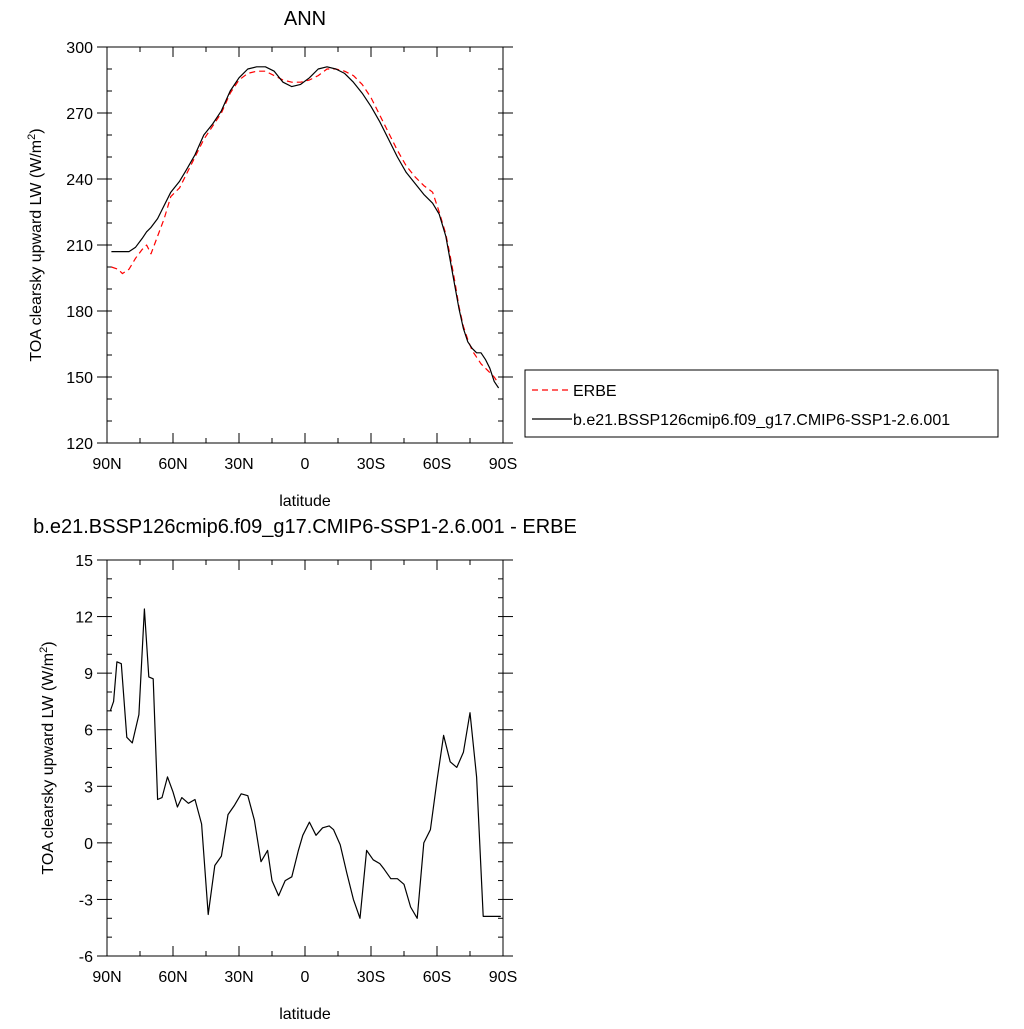 This screenshot has width=1024, height=1029. What do you see at coordinates (595, 391) in the screenshot?
I see `legend-erbe-label: ERBE` at bounding box center [595, 391].